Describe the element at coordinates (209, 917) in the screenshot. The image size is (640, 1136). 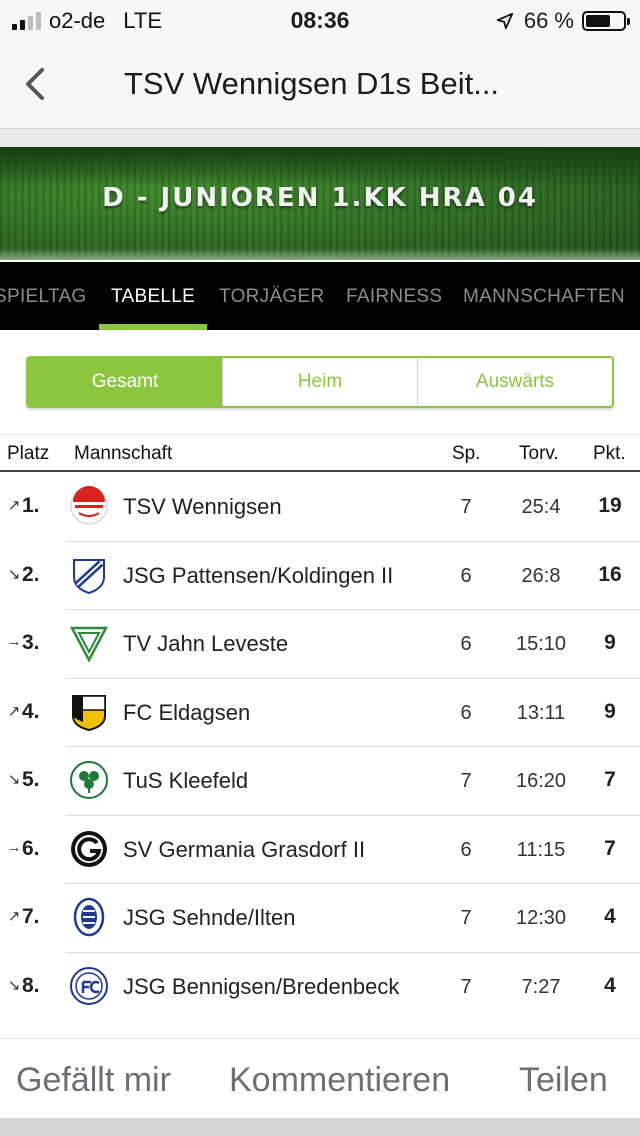
I see `team-name: JSG Sehnde/Ilten` at that location.